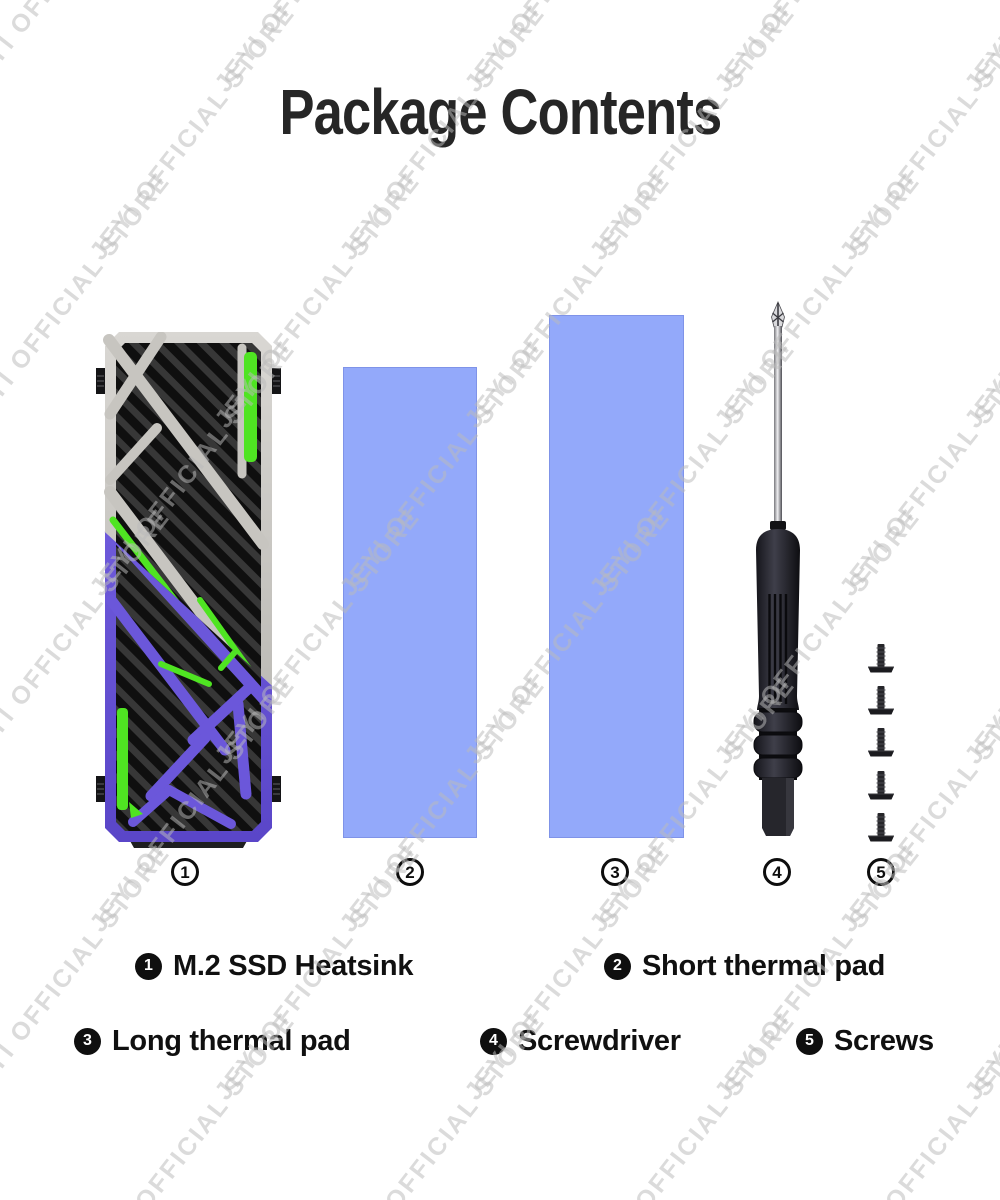 This screenshot has width=1000, height=1200. I want to click on legend-item-heatsink: 1 M.2 SSD Heatsink, so click(274, 965).